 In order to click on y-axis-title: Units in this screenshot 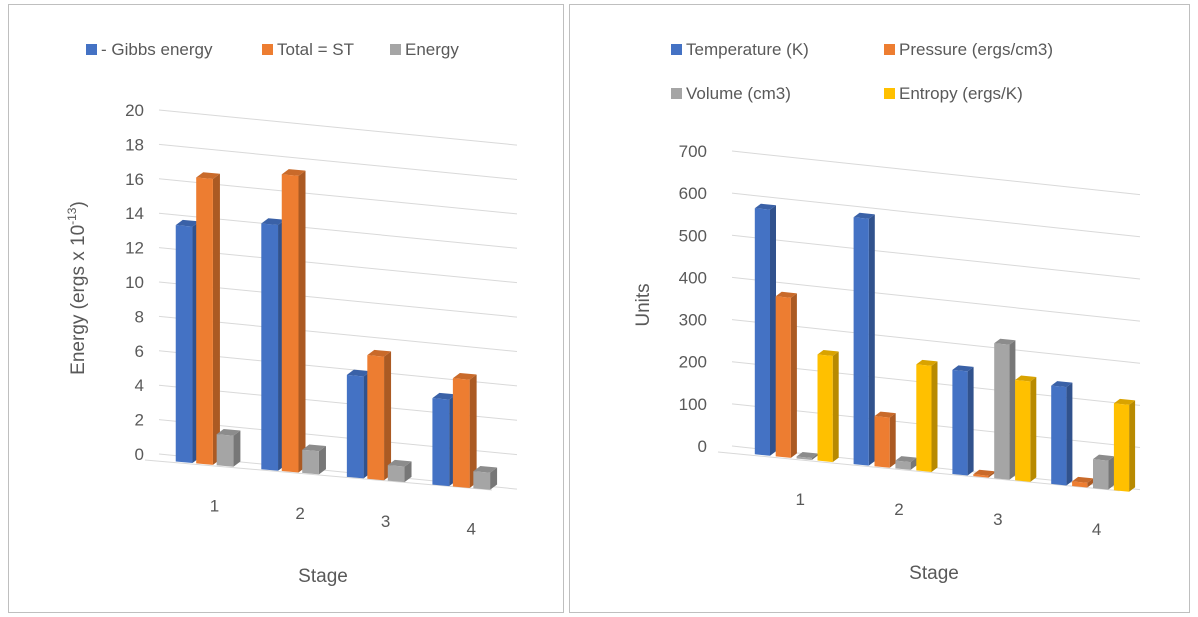, I will do `click(643, 304)`.